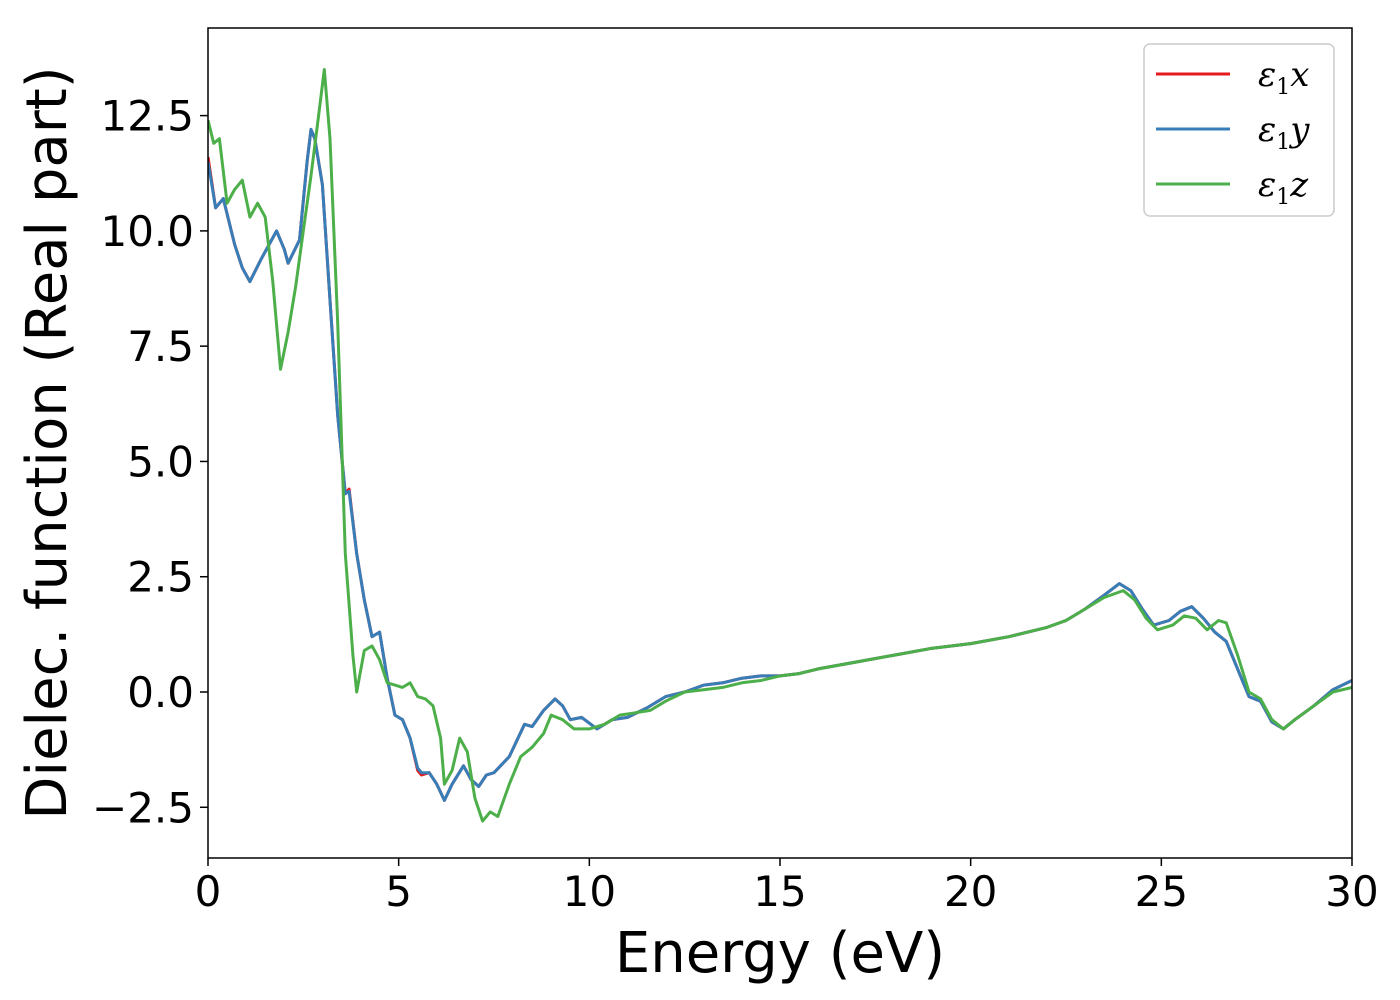  What do you see at coordinates (1351, 891) in the screenshot?
I see `x-tick-label: 30` at bounding box center [1351, 891].